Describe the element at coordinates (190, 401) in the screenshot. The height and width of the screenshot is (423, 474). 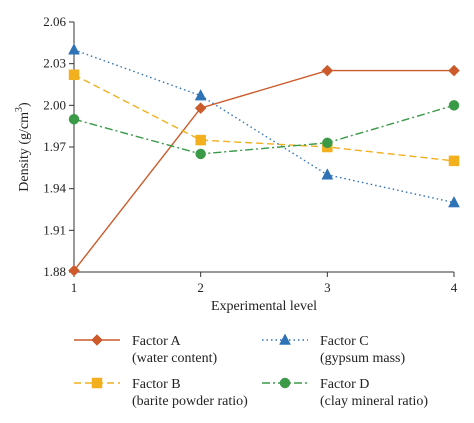
I see `legend-sublabel: (barite powder ratio)` at that location.